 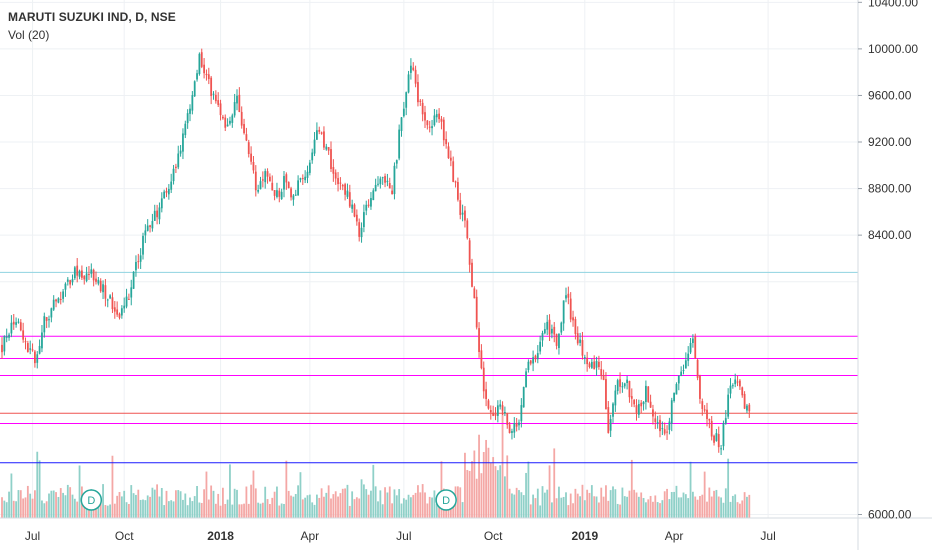 I want to click on symbol-title: MARUTI SUZUKI IND, D, NSE, so click(x=92, y=17).